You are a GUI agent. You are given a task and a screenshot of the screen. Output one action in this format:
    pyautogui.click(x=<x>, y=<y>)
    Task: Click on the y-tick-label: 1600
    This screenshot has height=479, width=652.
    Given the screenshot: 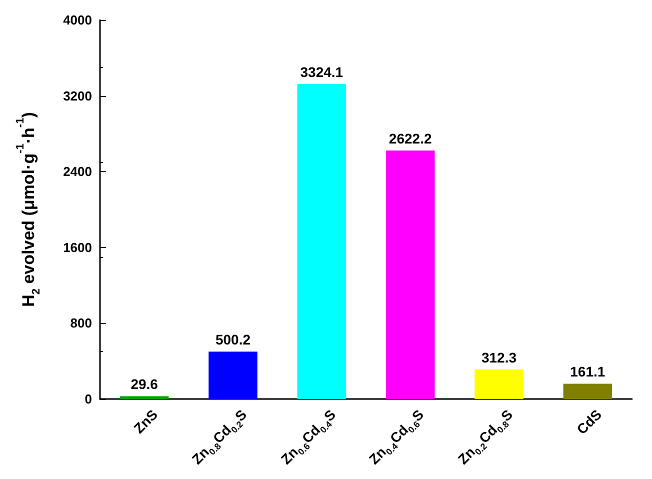 What is the action you would take?
    pyautogui.click(x=77, y=247)
    